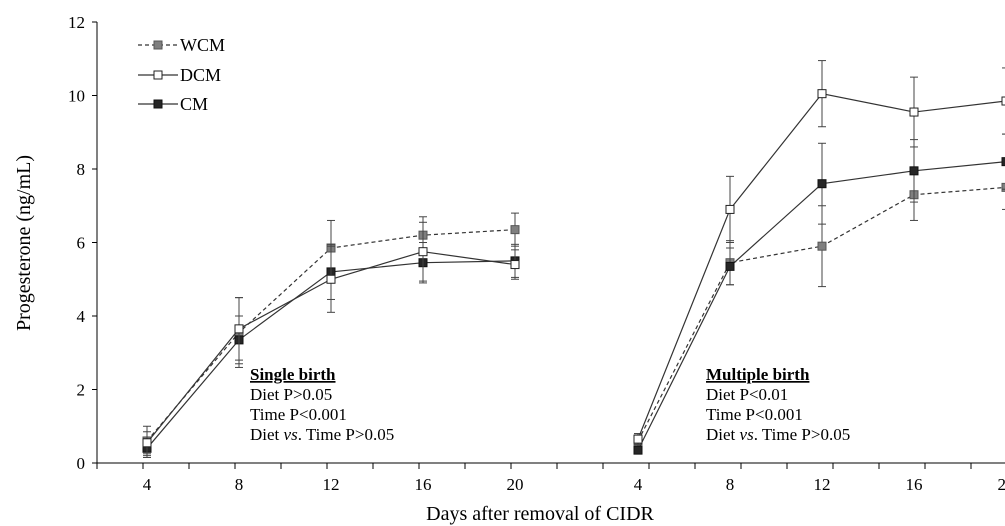 This screenshot has width=1005, height=526. What do you see at coordinates (173, 104) in the screenshot?
I see `legend-item-cm: CM` at bounding box center [173, 104].